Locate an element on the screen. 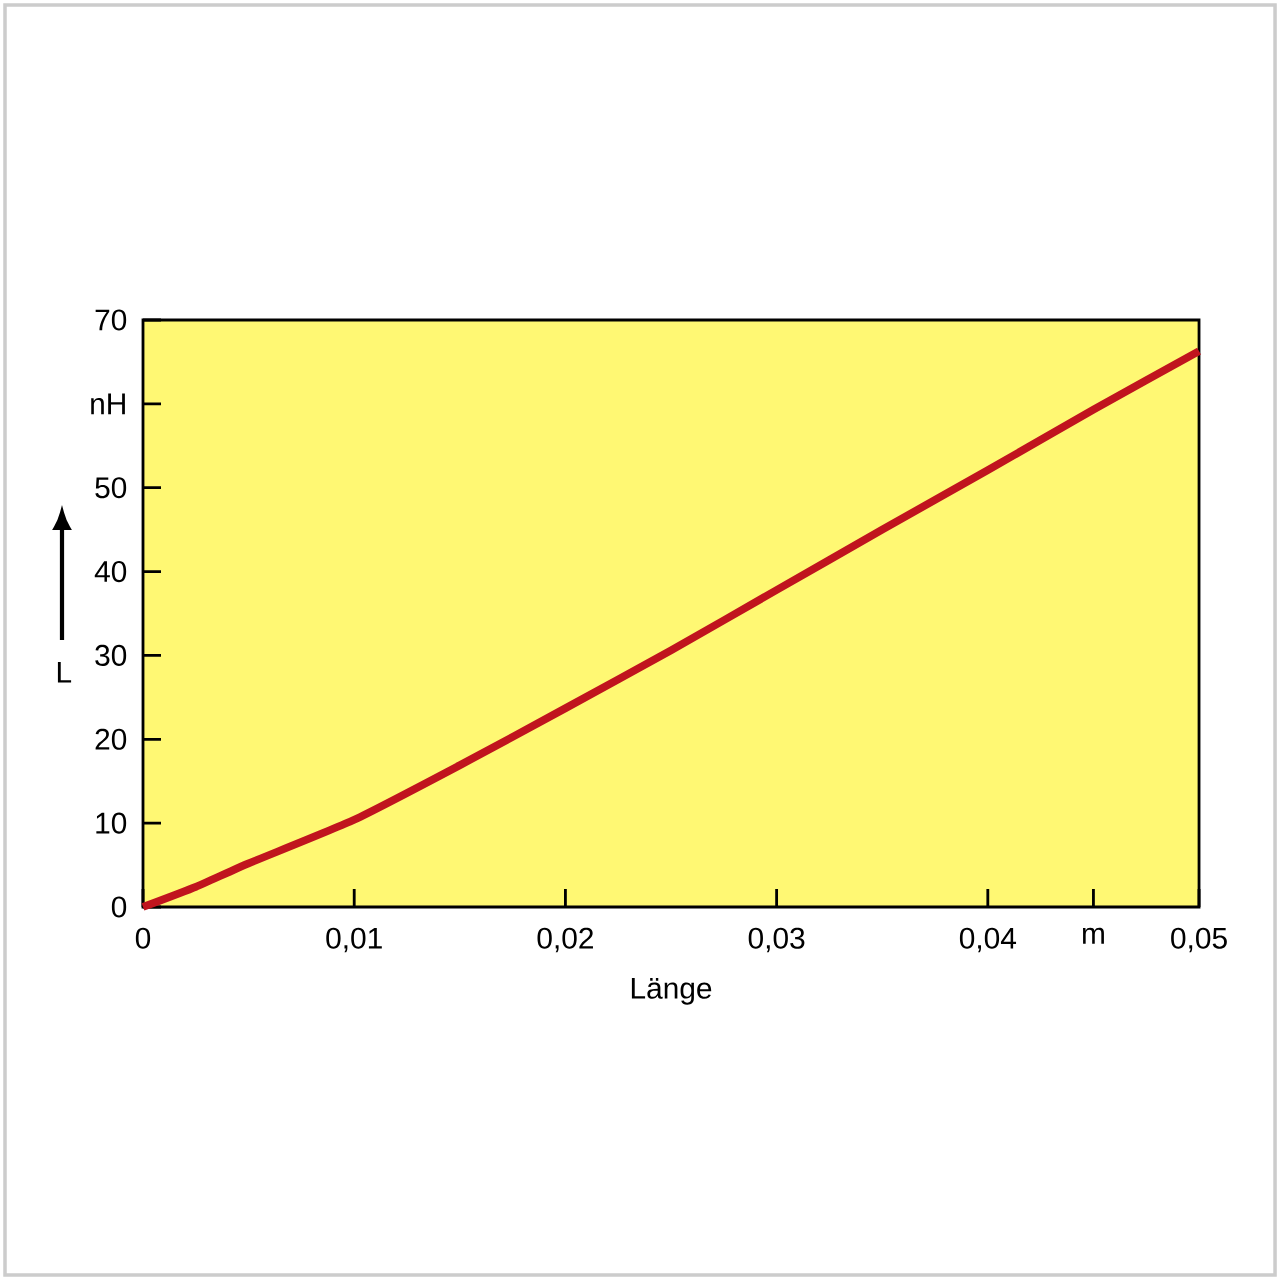 This screenshot has height=1280, width=1280. x-axis-title: Länge is located at coordinates (671, 991).